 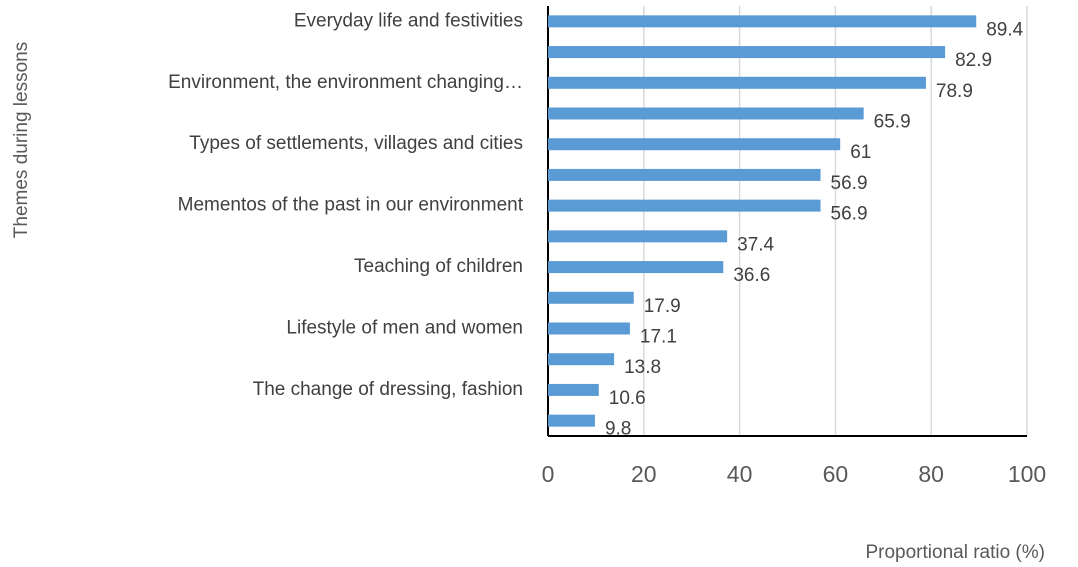 What do you see at coordinates (973, 60) in the screenshot?
I see `value-label: 82.9` at bounding box center [973, 60].